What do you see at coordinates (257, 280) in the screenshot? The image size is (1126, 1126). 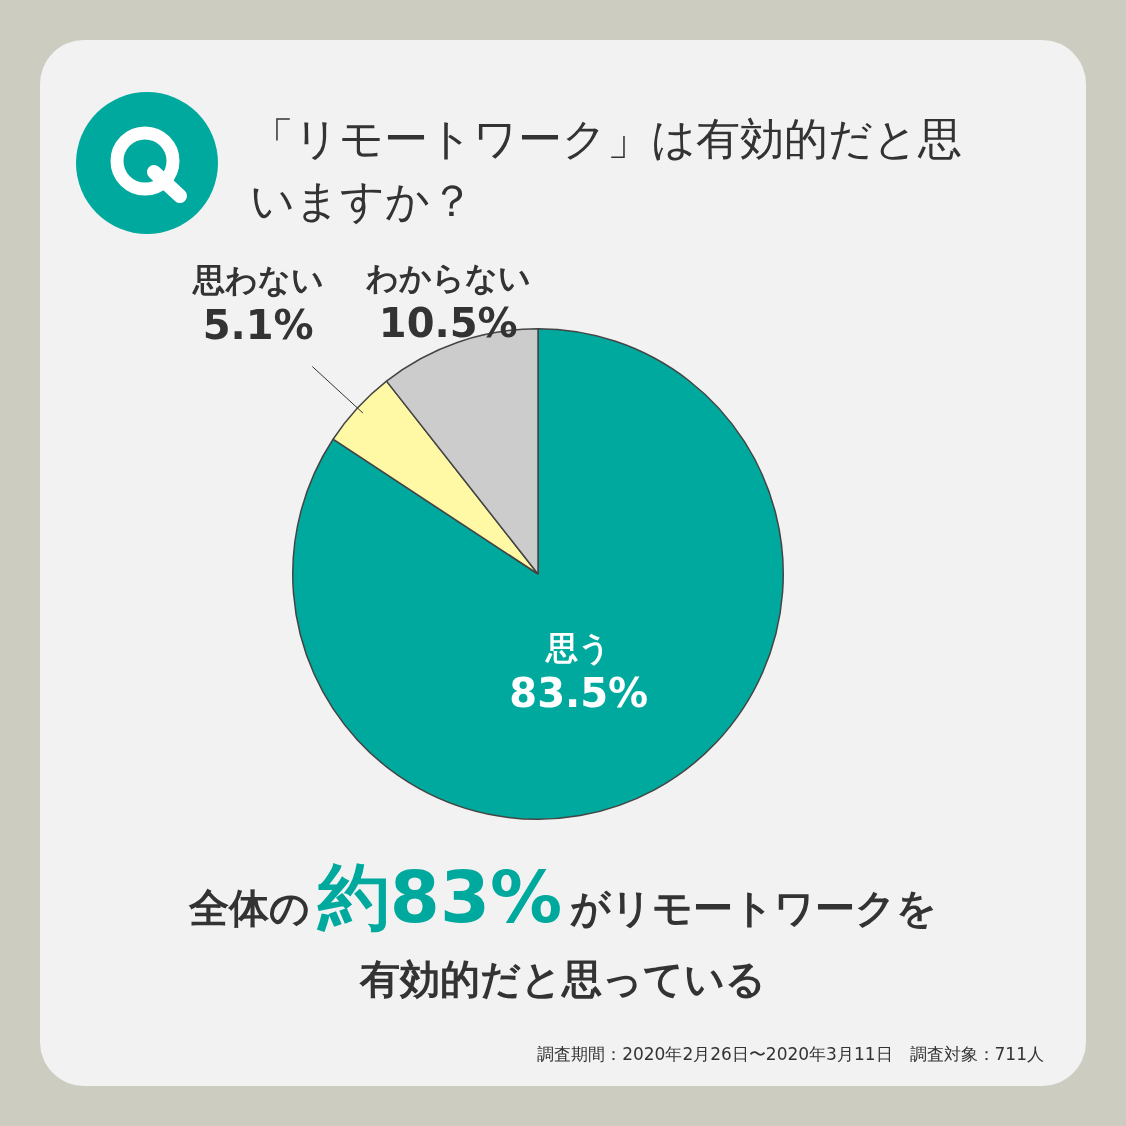 I see `slice-label: 思わない` at bounding box center [257, 280].